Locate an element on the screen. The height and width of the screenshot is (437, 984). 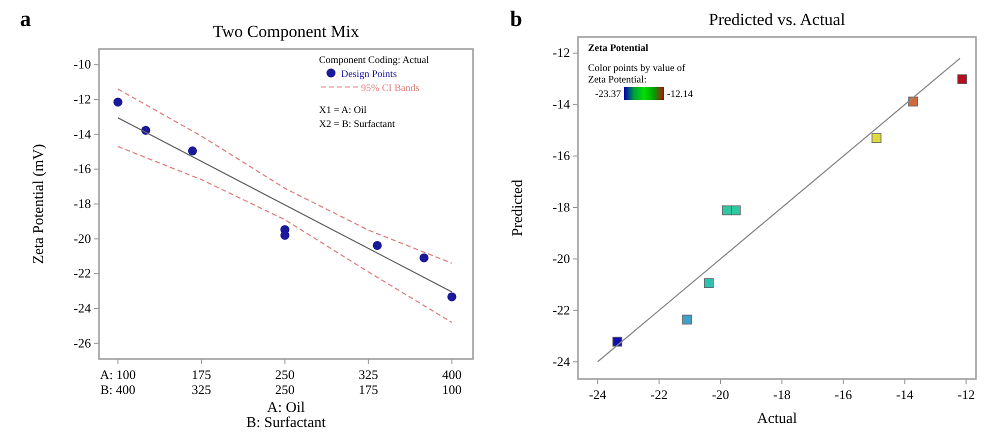
x-tick-label: 325 is located at coordinates (368, 374).